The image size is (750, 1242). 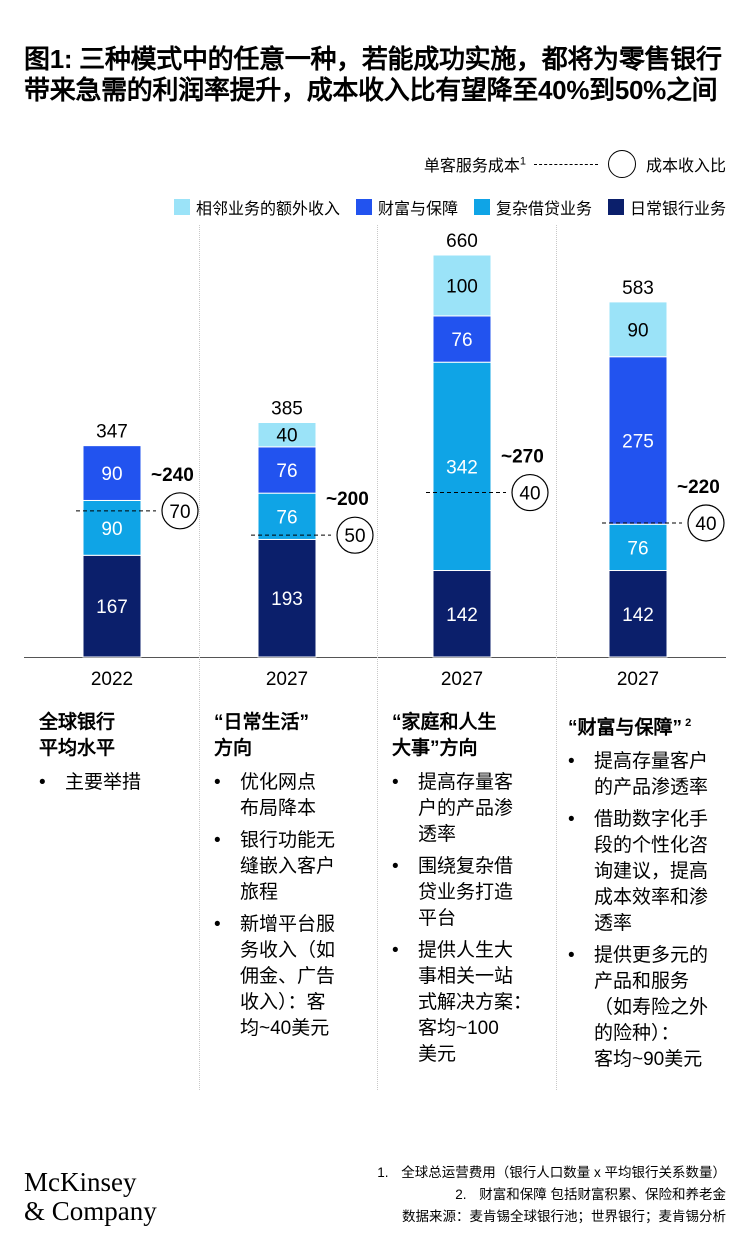 I want to click on cost-income-ratio-label: 70, so click(x=179, y=512).